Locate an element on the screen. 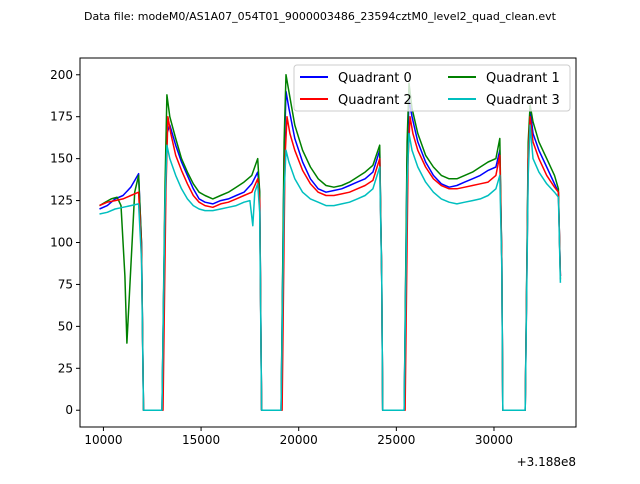 This screenshot has height=484, width=640. legend-box is located at coordinates (432, 88).